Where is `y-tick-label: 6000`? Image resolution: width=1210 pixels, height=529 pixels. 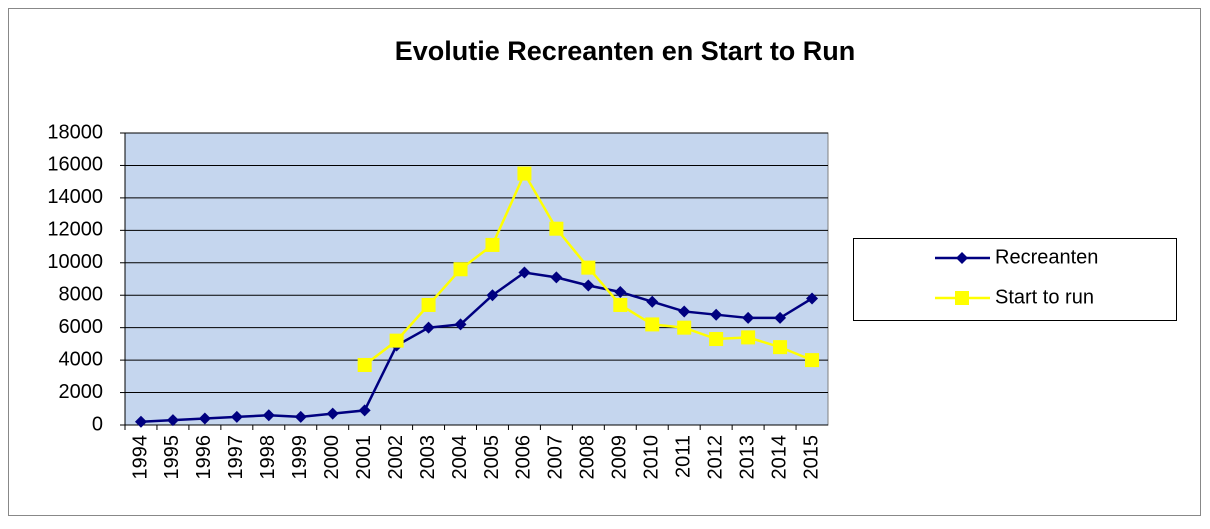 y-tick-label: 6000 is located at coordinates (81, 327).